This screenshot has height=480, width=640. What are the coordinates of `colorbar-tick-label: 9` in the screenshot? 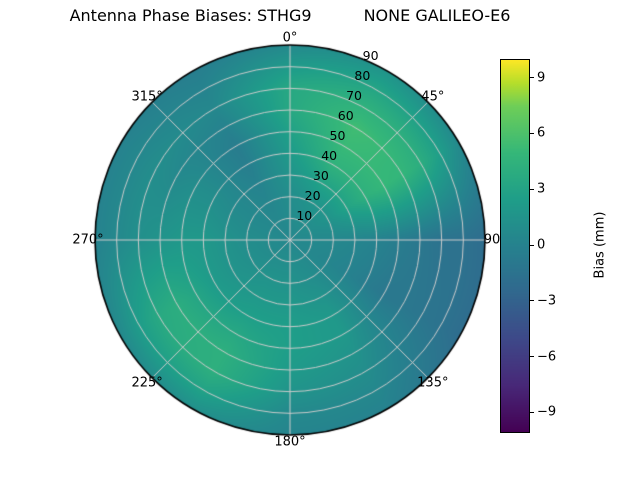 It's located at (541, 78).